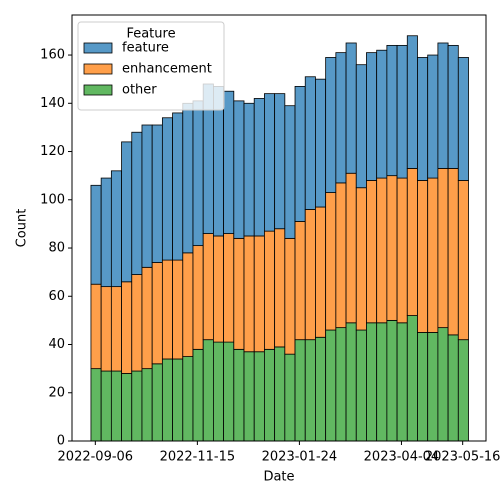 This screenshot has height=500, width=500. What do you see at coordinates (278, 477) in the screenshot?
I see `x-axis-label: Date` at bounding box center [278, 477].